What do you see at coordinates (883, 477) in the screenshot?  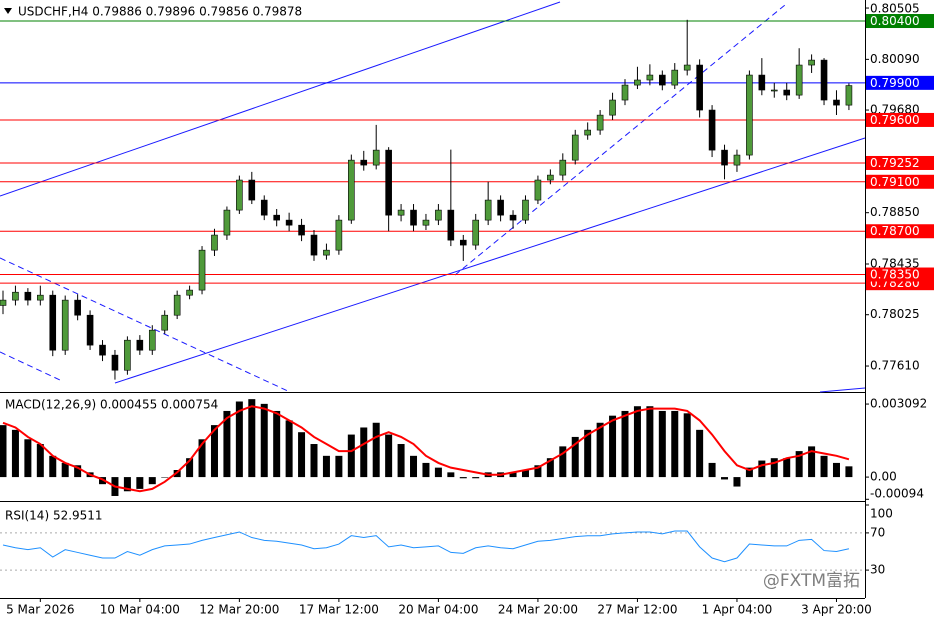 I see `y-tick-label: 0.00` at bounding box center [883, 477].